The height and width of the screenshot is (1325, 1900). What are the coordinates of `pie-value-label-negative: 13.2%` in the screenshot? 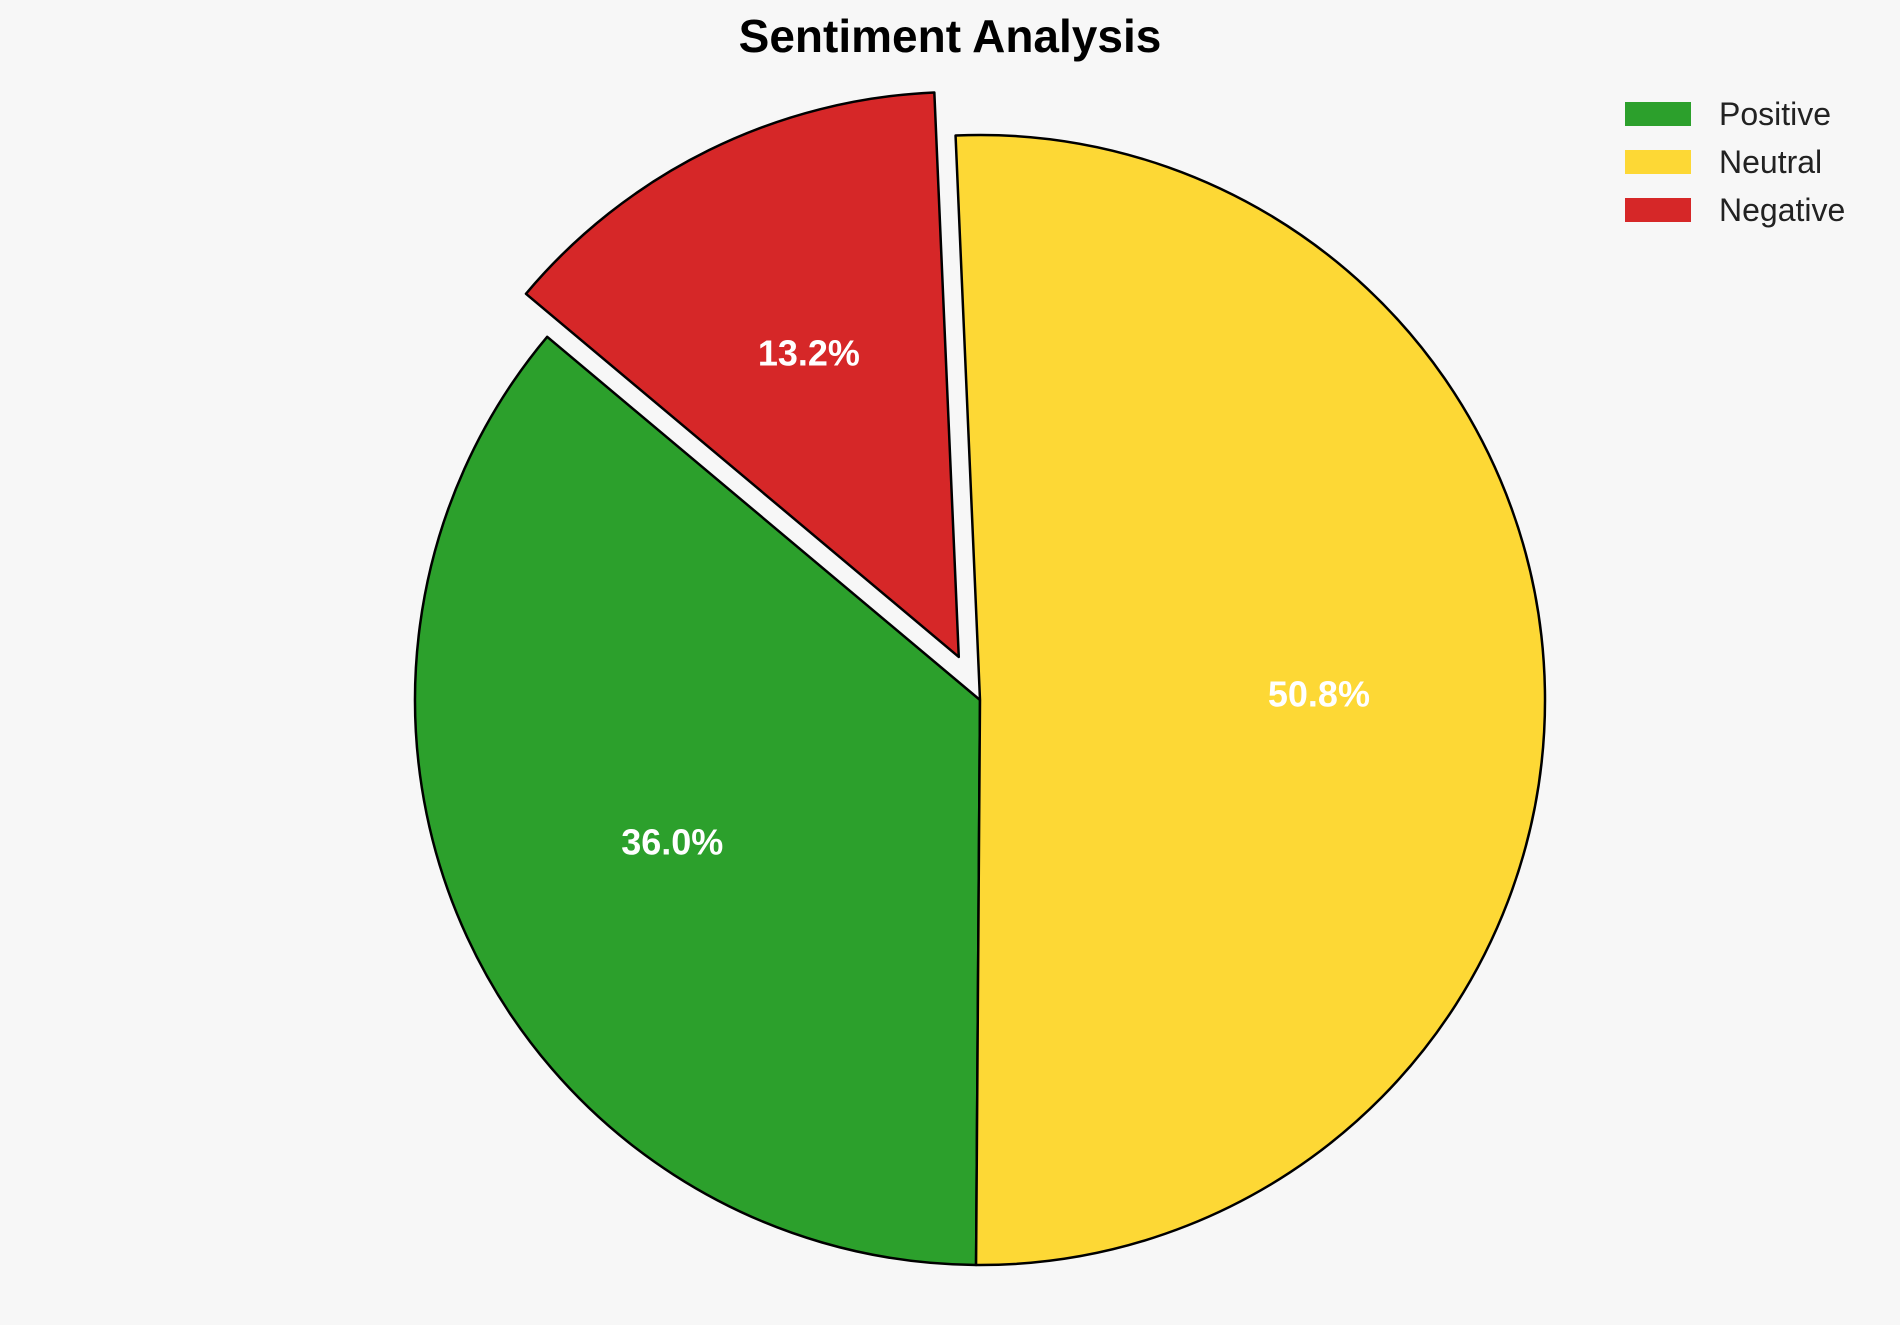 It's located at (809, 352).